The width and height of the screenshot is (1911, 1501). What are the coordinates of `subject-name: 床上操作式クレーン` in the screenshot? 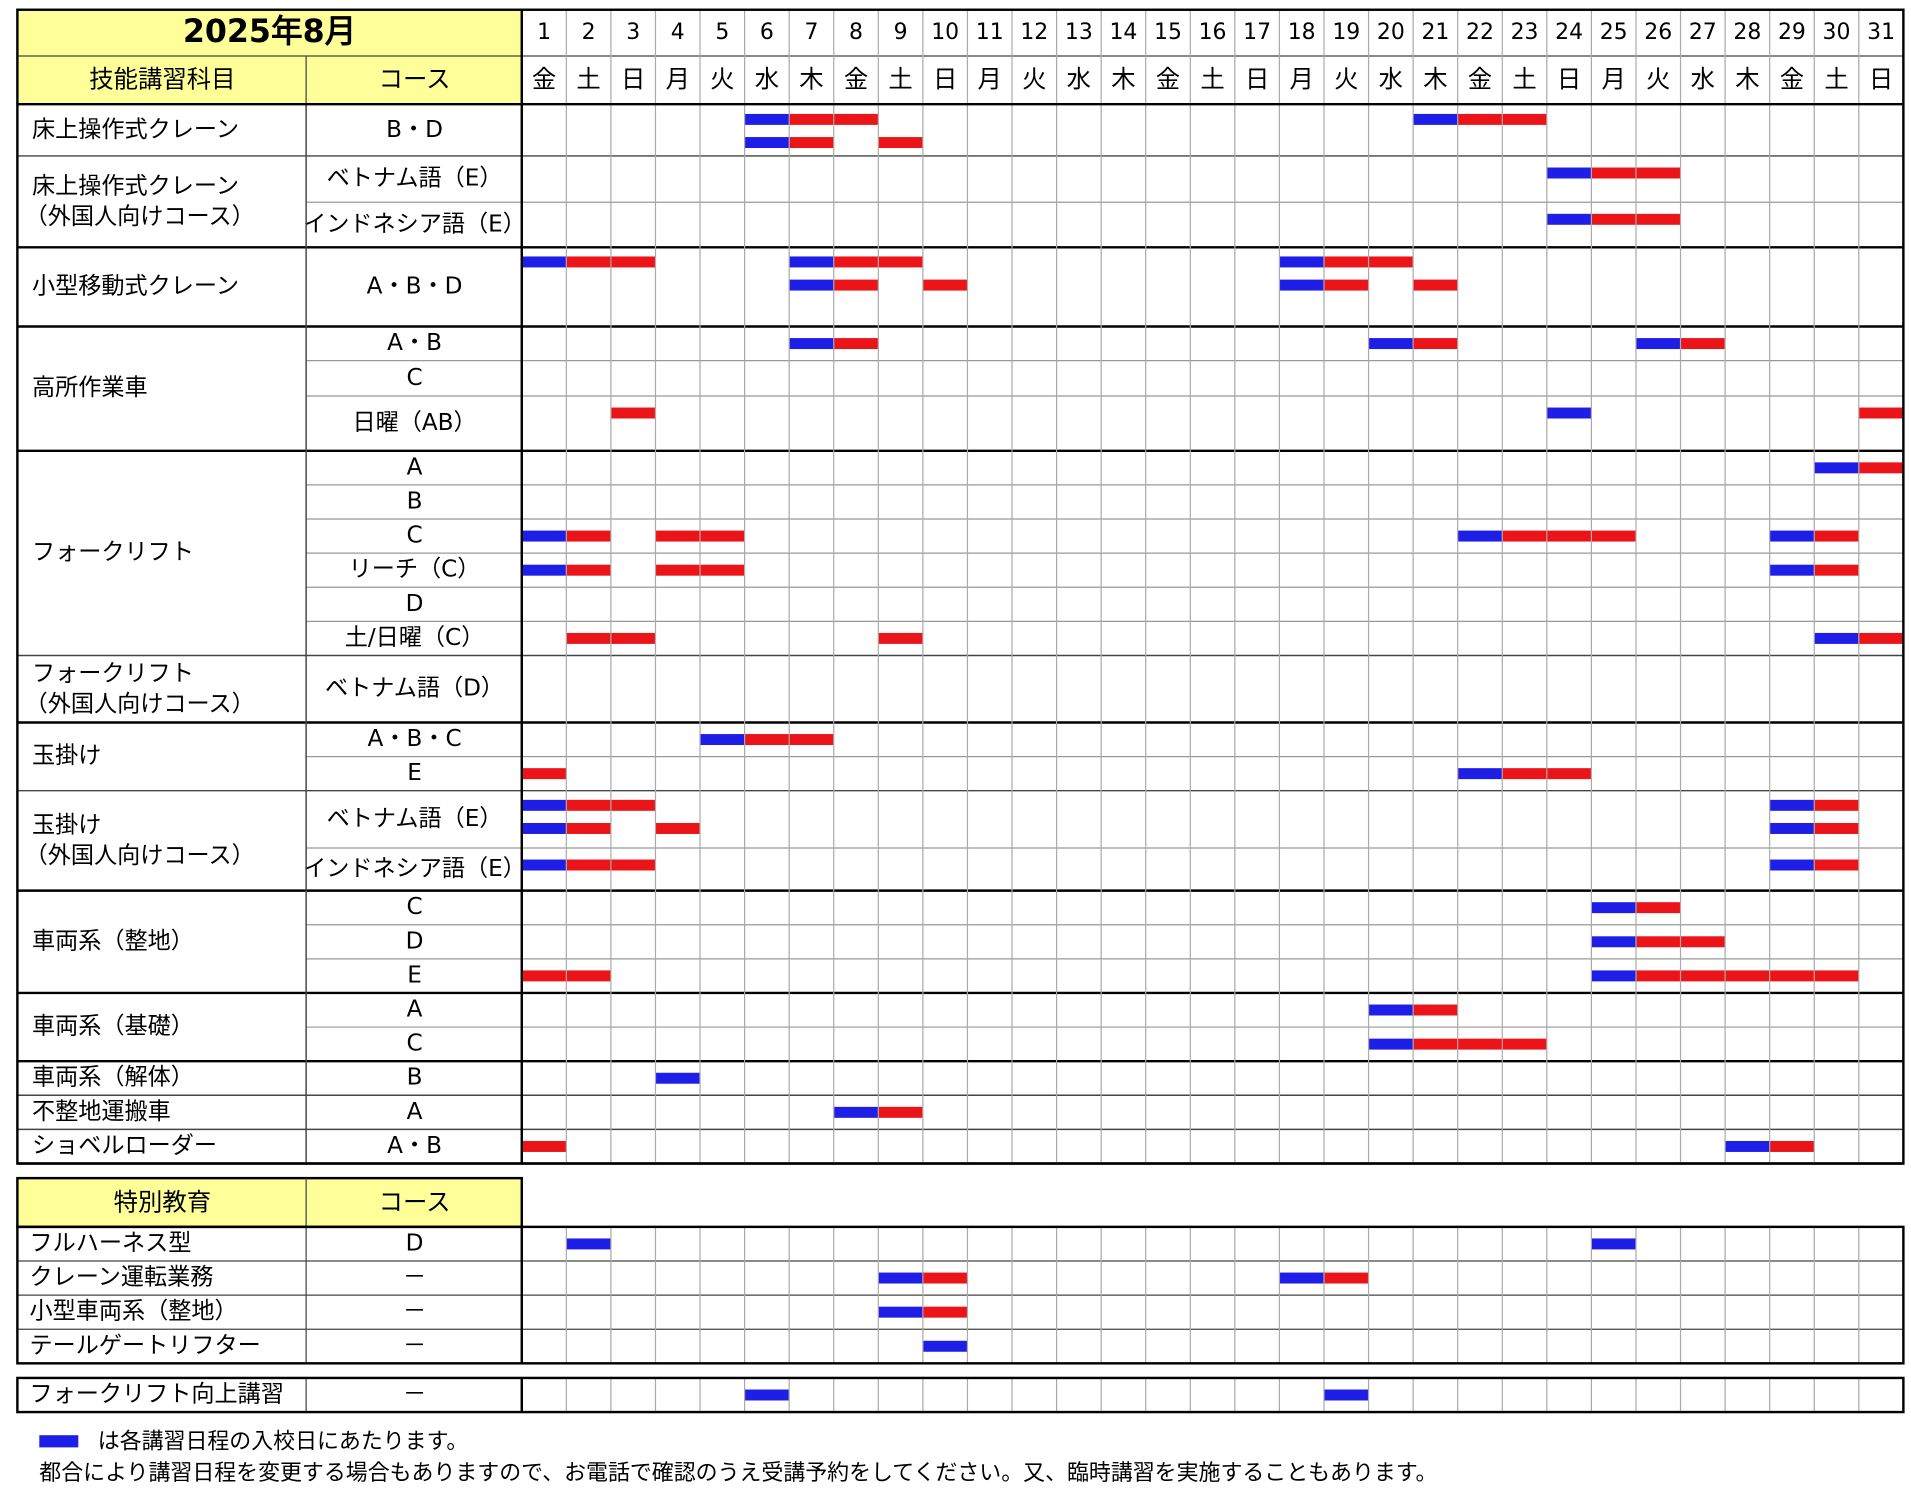 It's located at (135, 187).